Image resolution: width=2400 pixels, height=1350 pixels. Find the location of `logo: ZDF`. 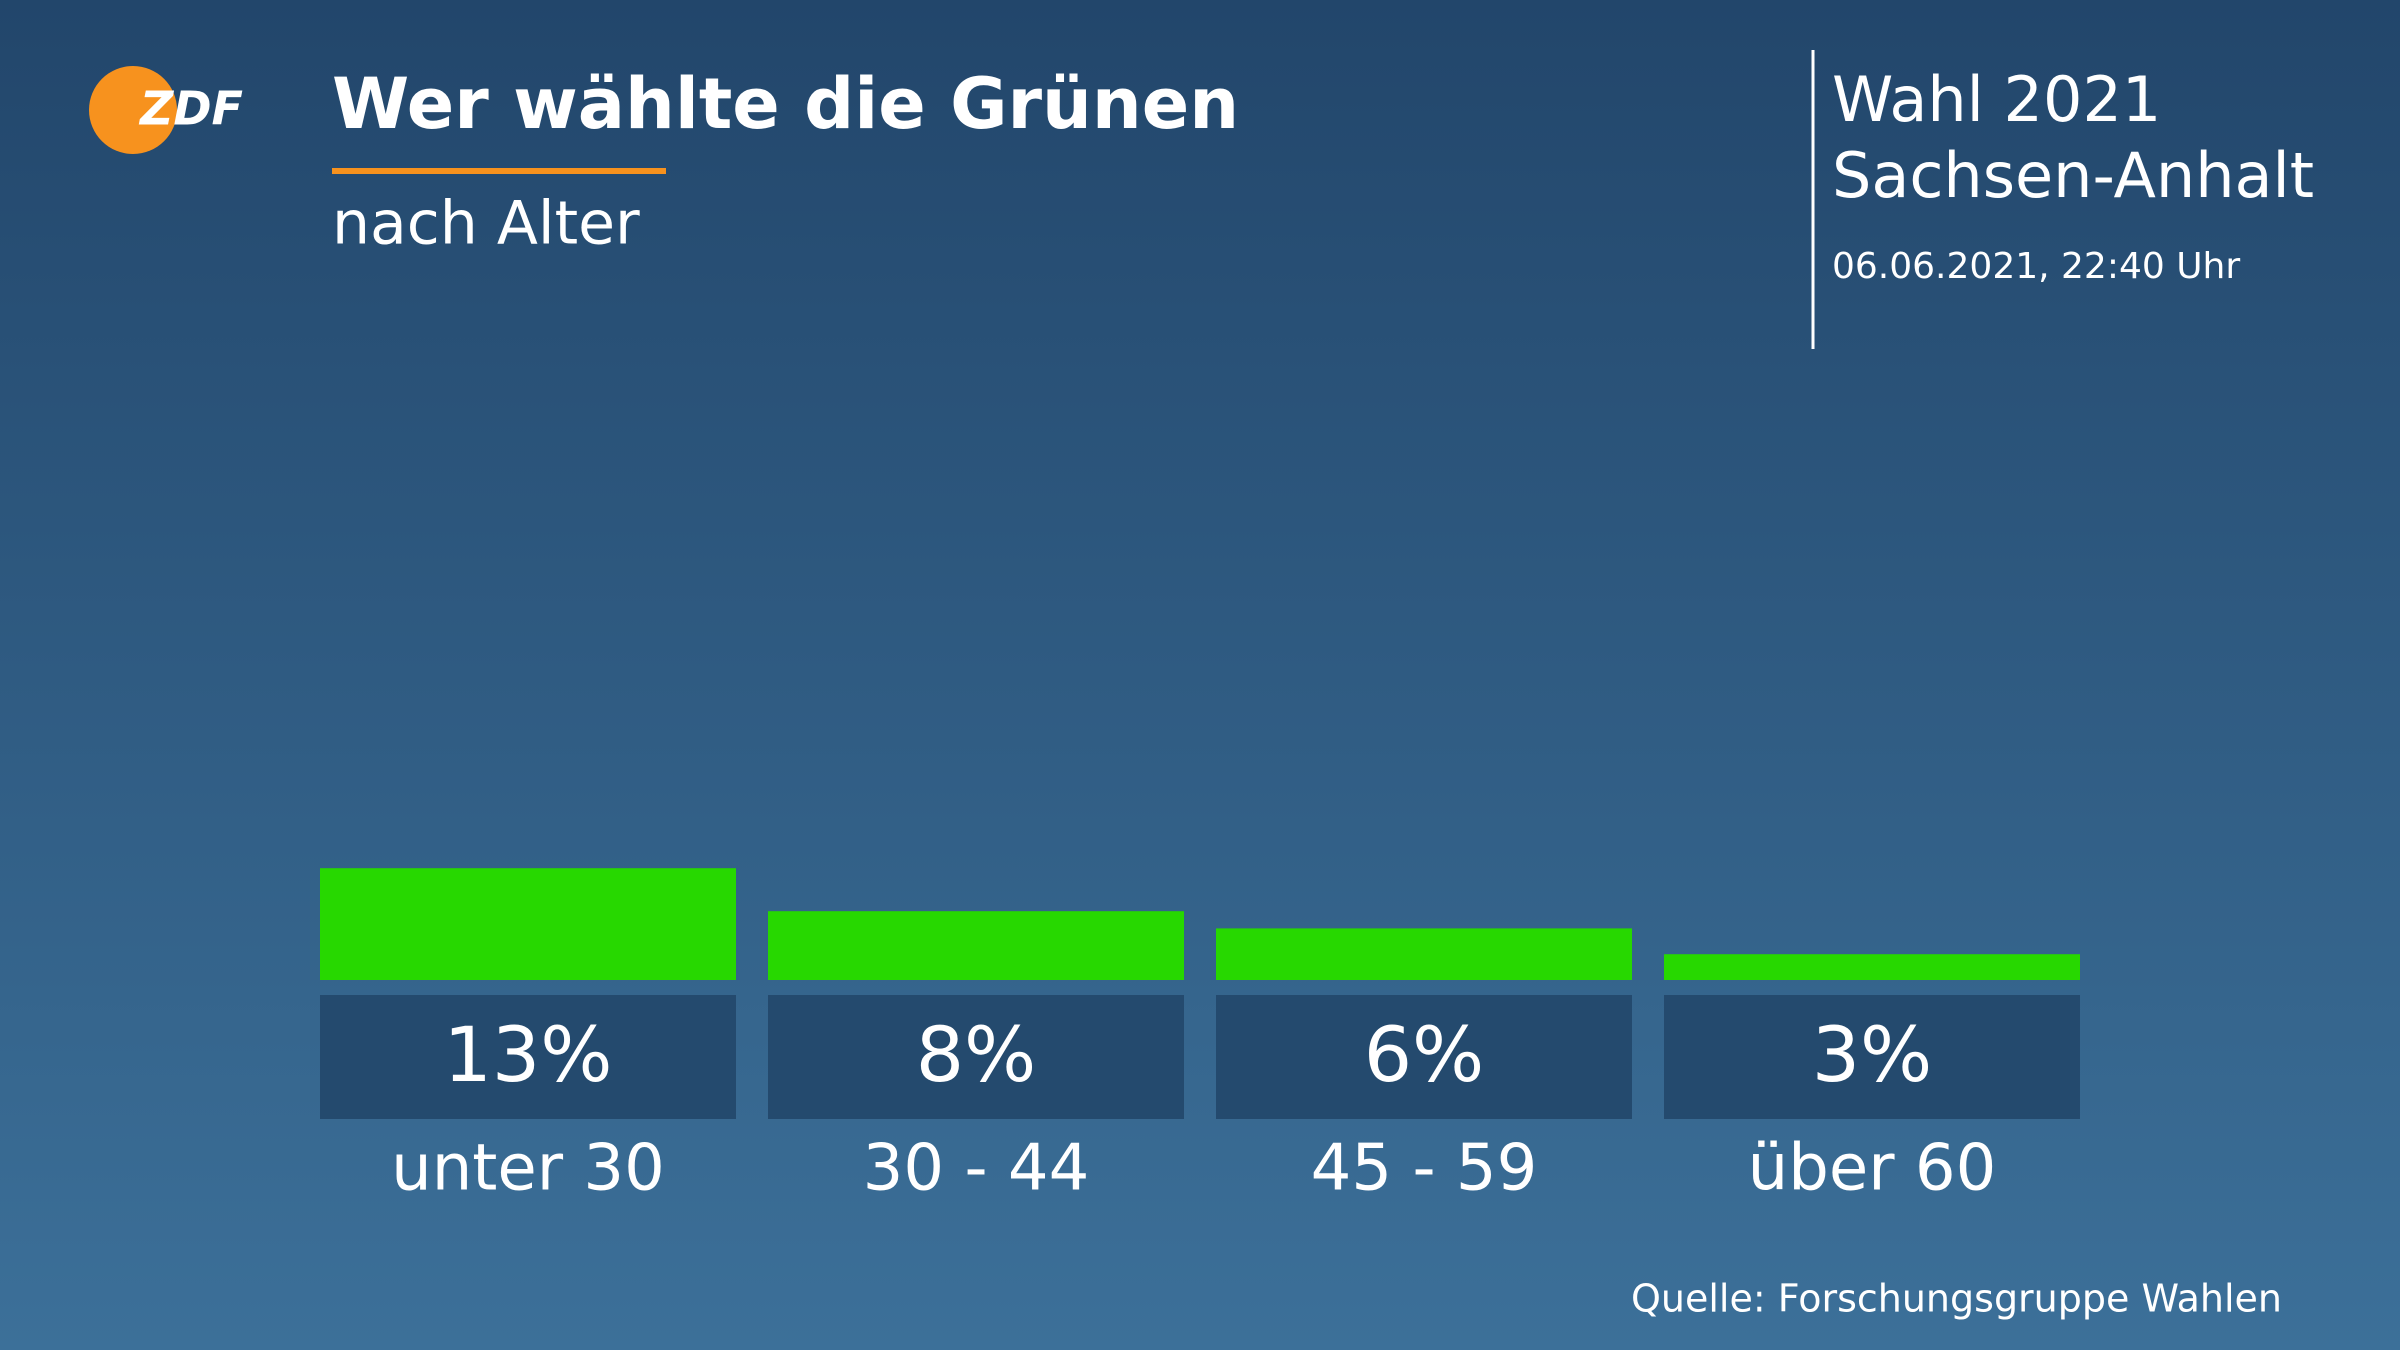

logo: ZDF is located at coordinates (190, 109).